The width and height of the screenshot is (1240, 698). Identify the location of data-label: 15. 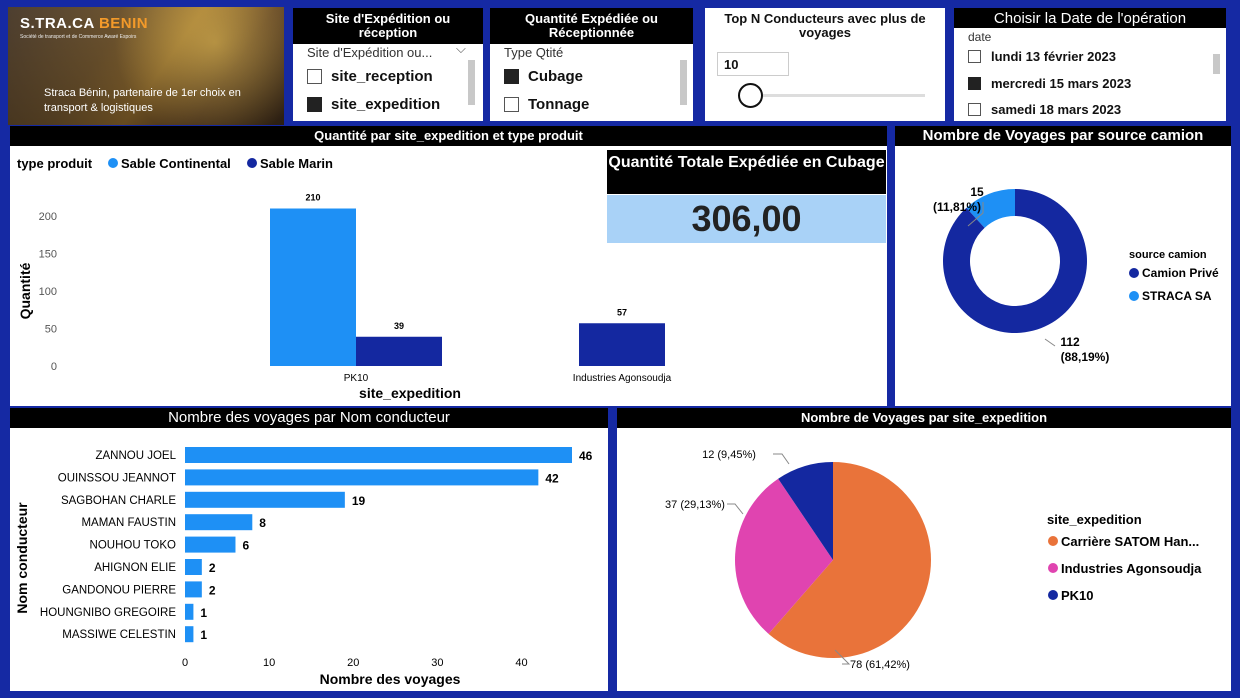
(977, 192).